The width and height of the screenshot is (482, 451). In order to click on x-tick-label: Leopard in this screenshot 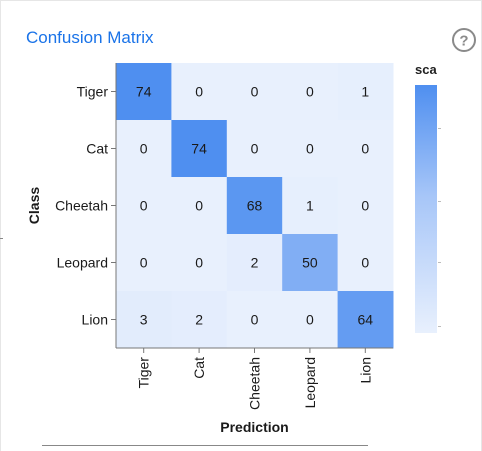, I will do `click(310, 382)`.